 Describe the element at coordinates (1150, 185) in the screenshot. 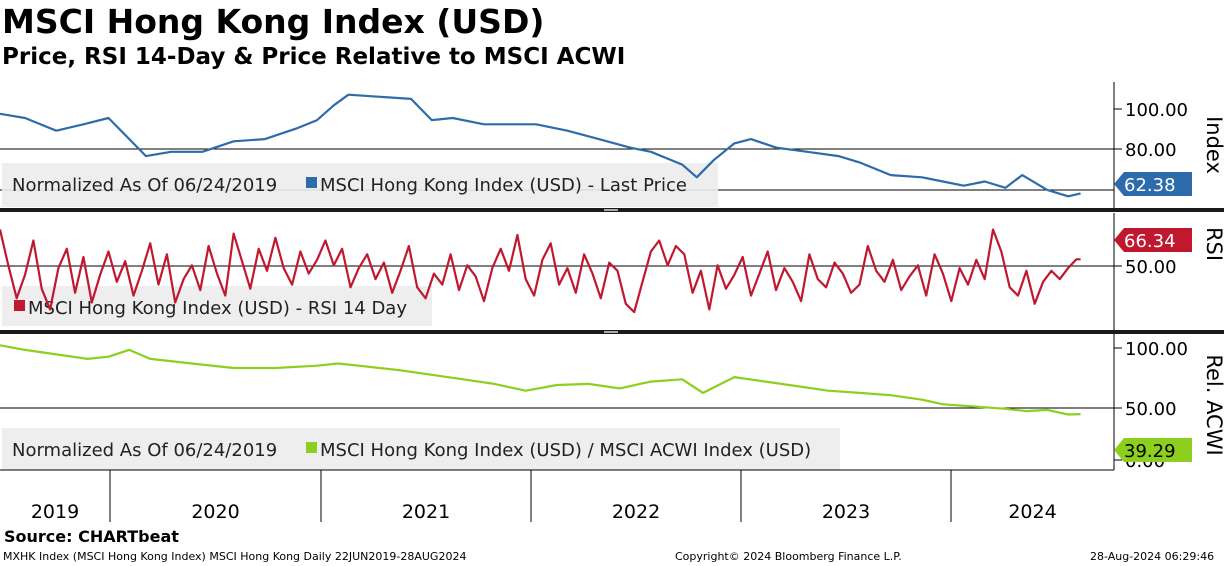

I see `last-value-label-price: 62.38` at that location.